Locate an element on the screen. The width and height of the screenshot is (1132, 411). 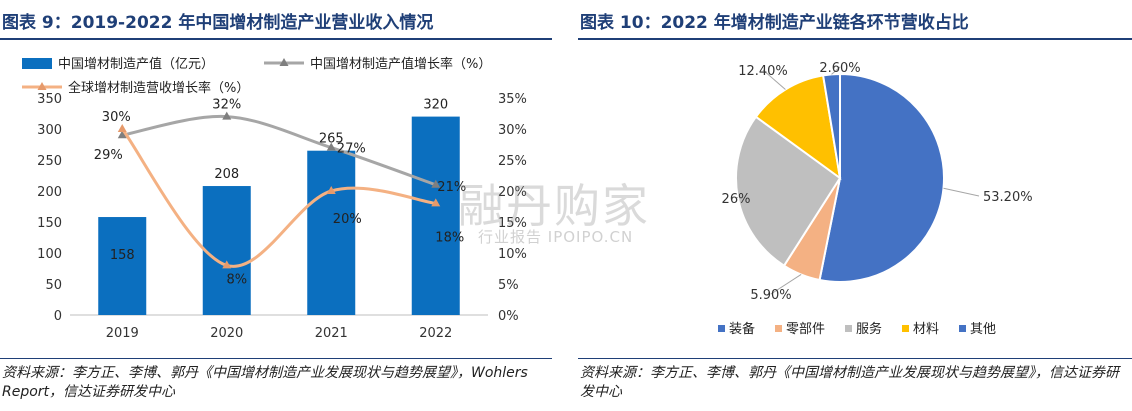
china-growth-label: 27% is located at coordinates (351, 149).